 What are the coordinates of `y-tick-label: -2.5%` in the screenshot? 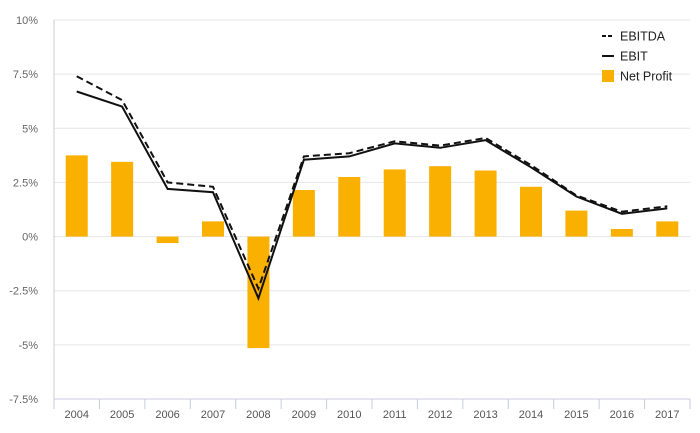 It's located at (23, 292).